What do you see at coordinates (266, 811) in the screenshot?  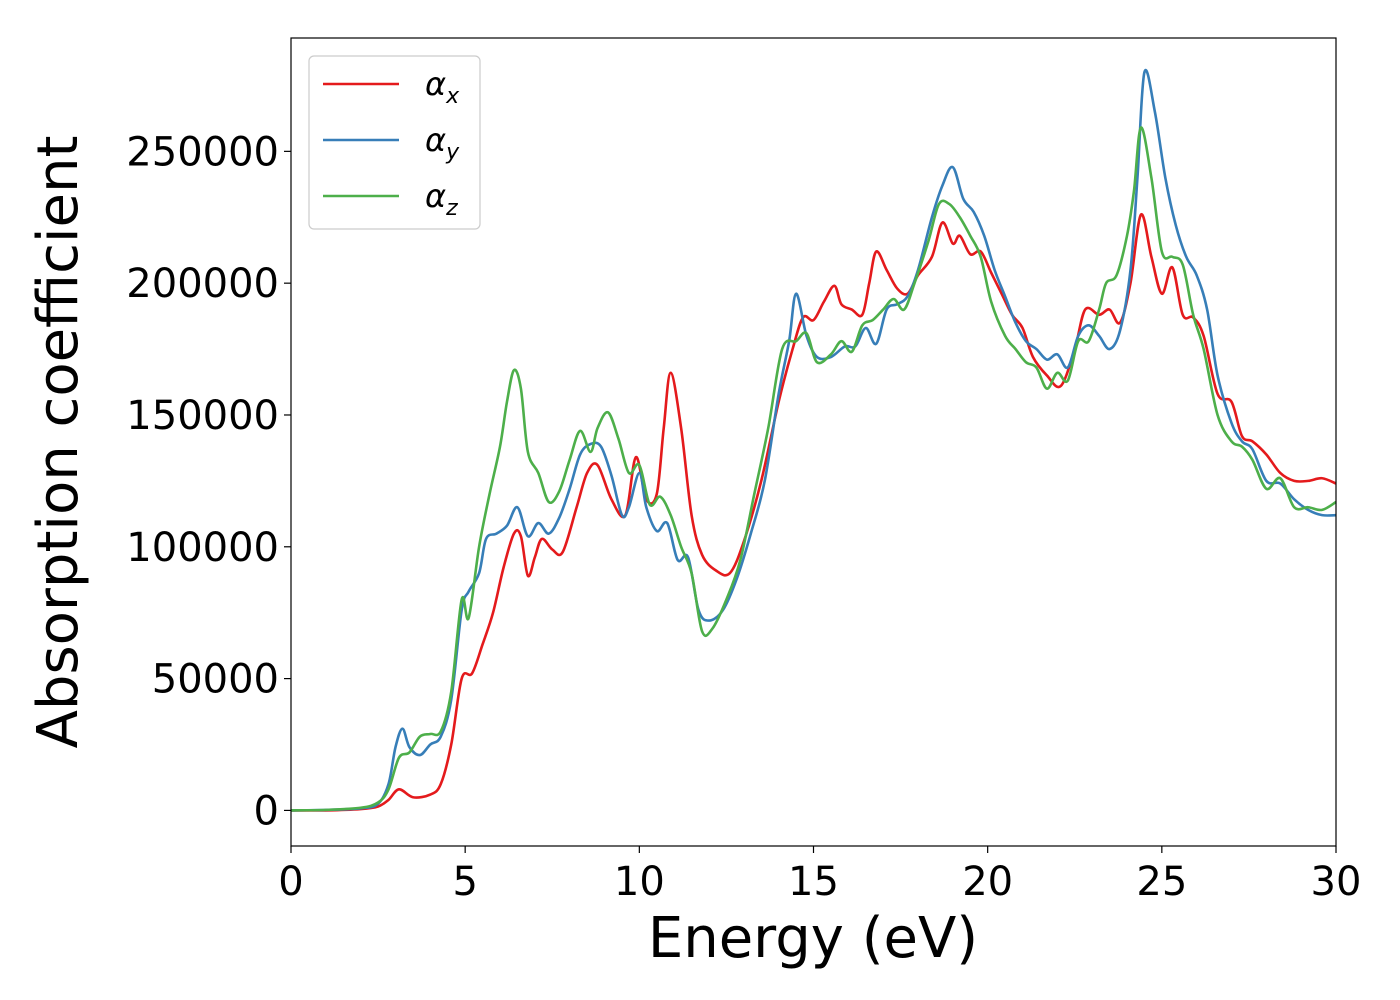 I see `y-tick-label: 0` at bounding box center [266, 811].